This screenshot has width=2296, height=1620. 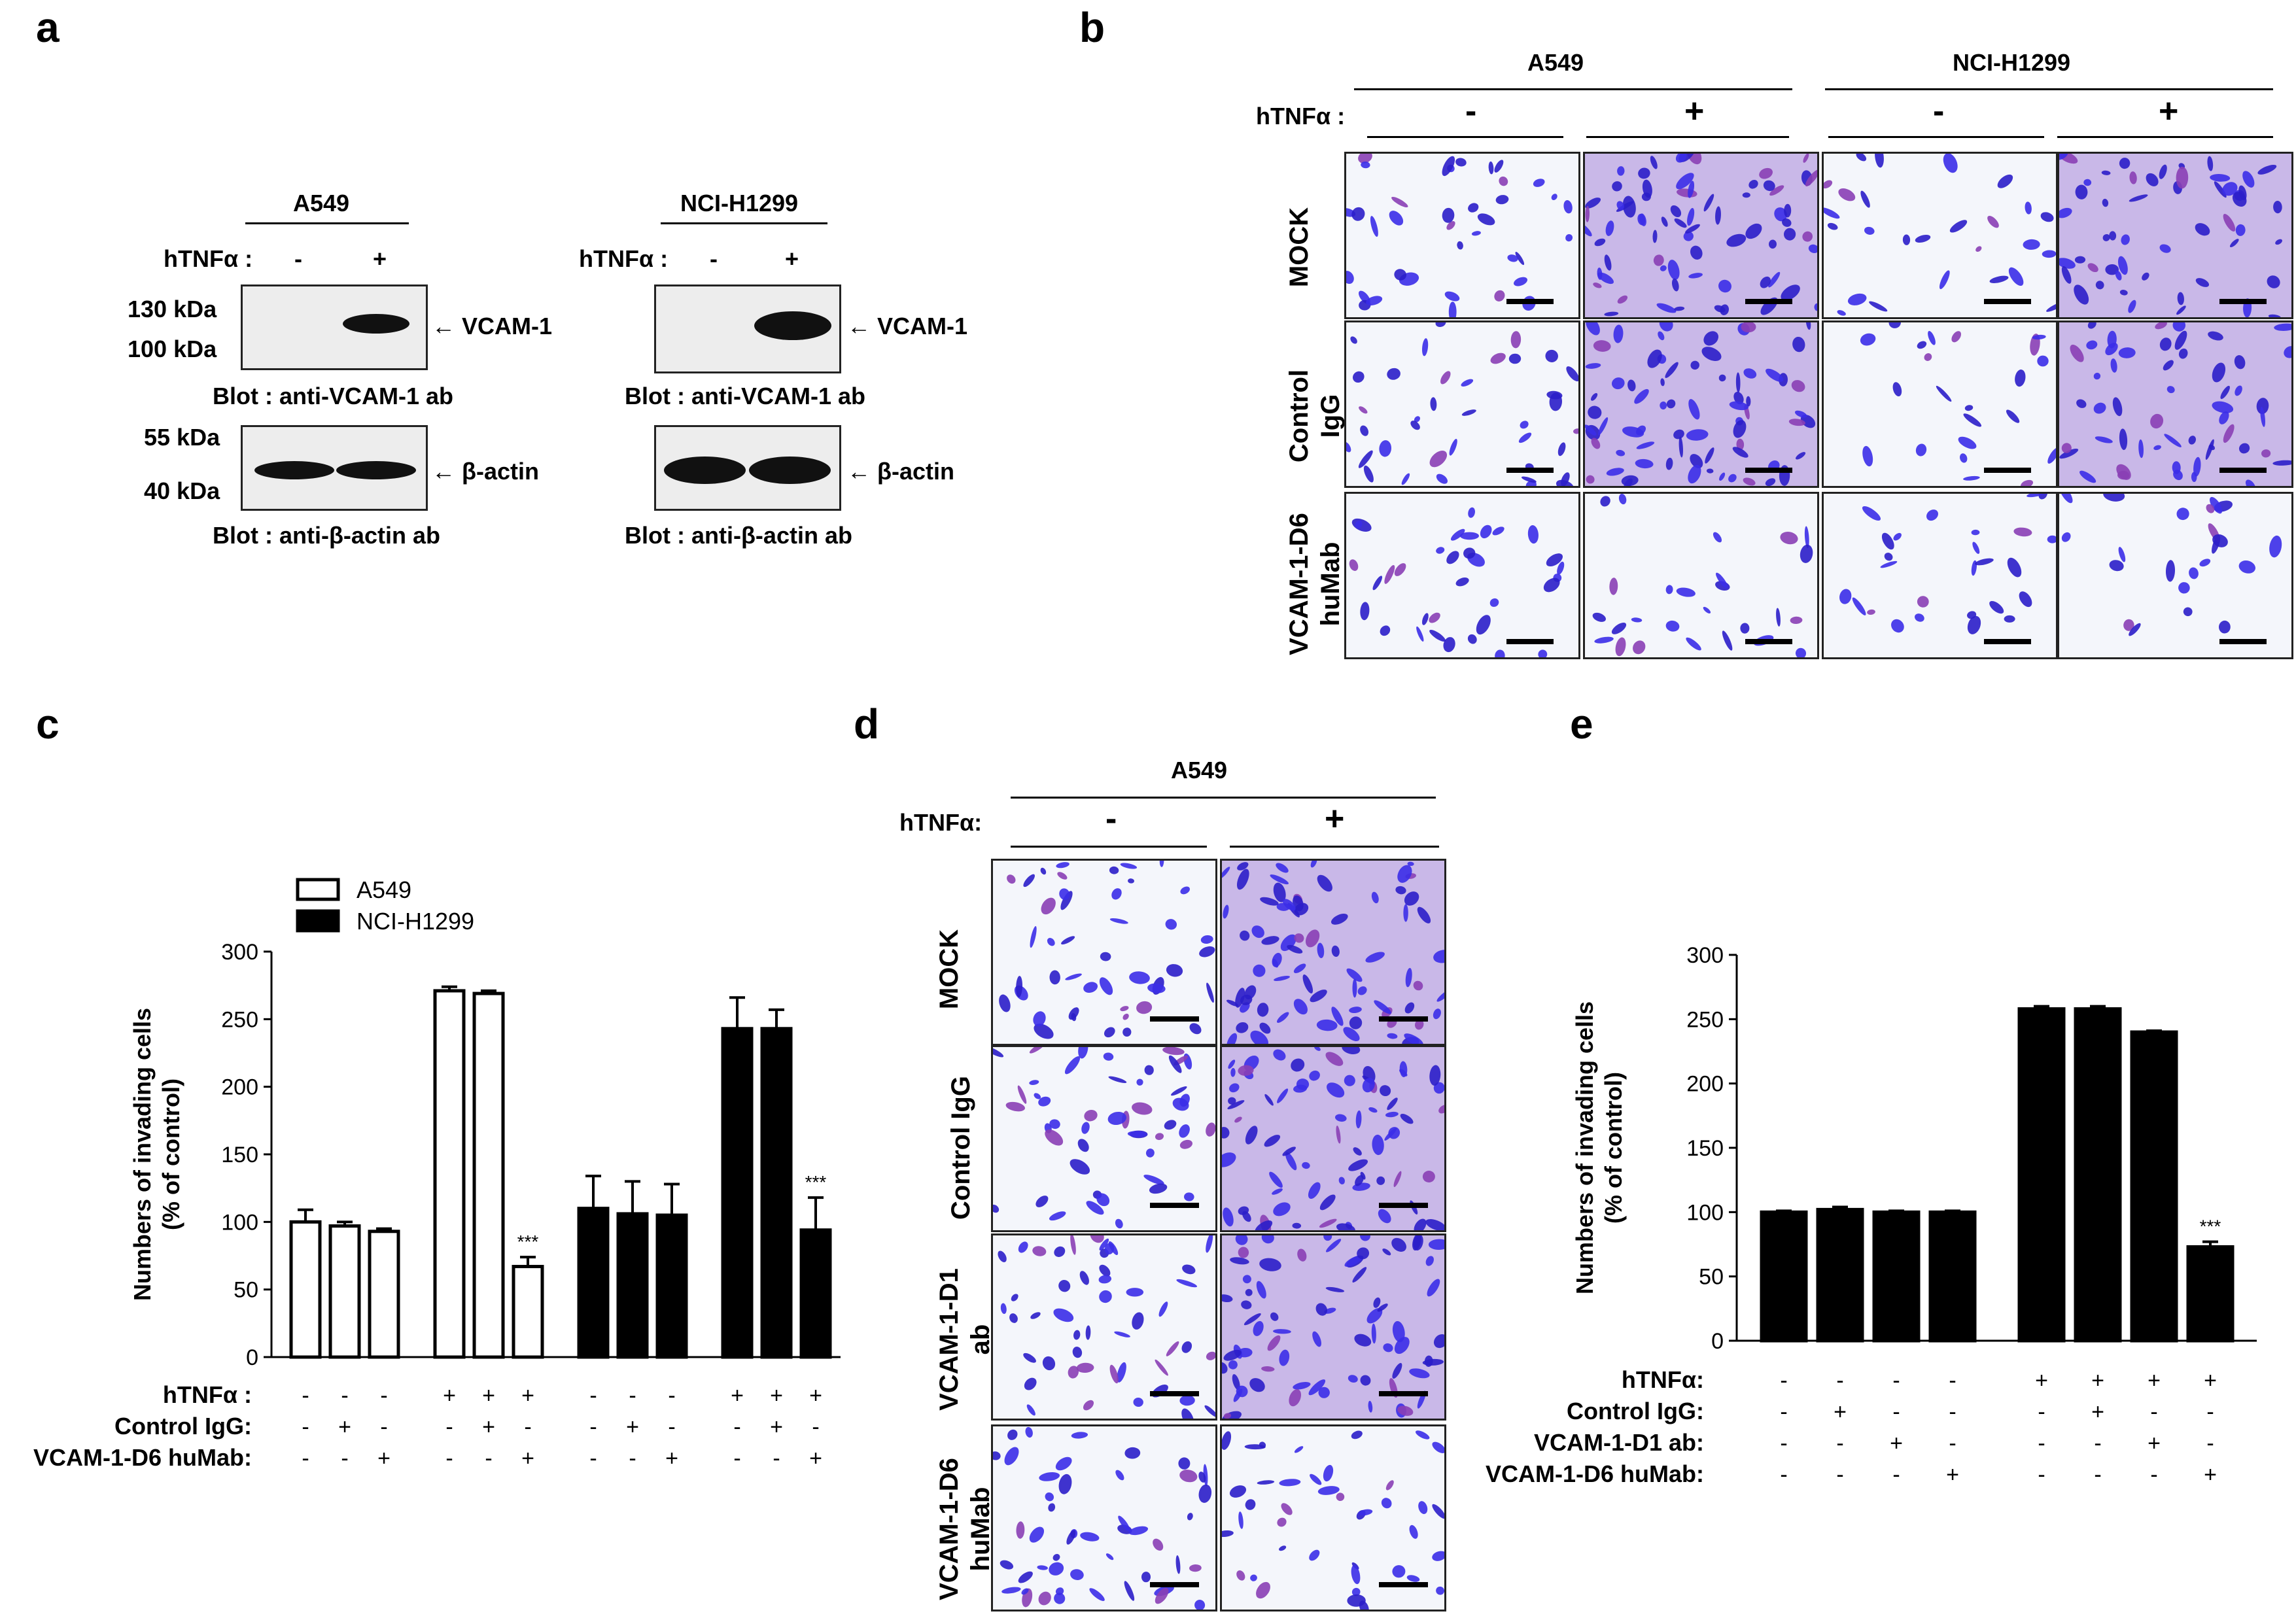 I want to click on band-actin-h1299-pos, so click(x=790, y=470).